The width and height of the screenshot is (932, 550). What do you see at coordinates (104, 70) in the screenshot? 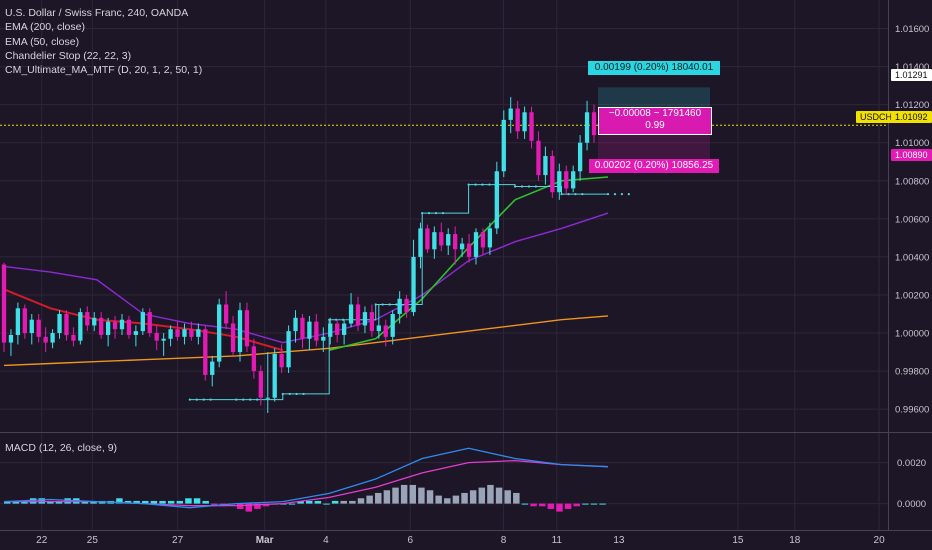
I see `indicator-cm-ma-label: CM_Ultimate_MA_MTF (D, 20, 1, 2, 50, 1)` at bounding box center [104, 70].